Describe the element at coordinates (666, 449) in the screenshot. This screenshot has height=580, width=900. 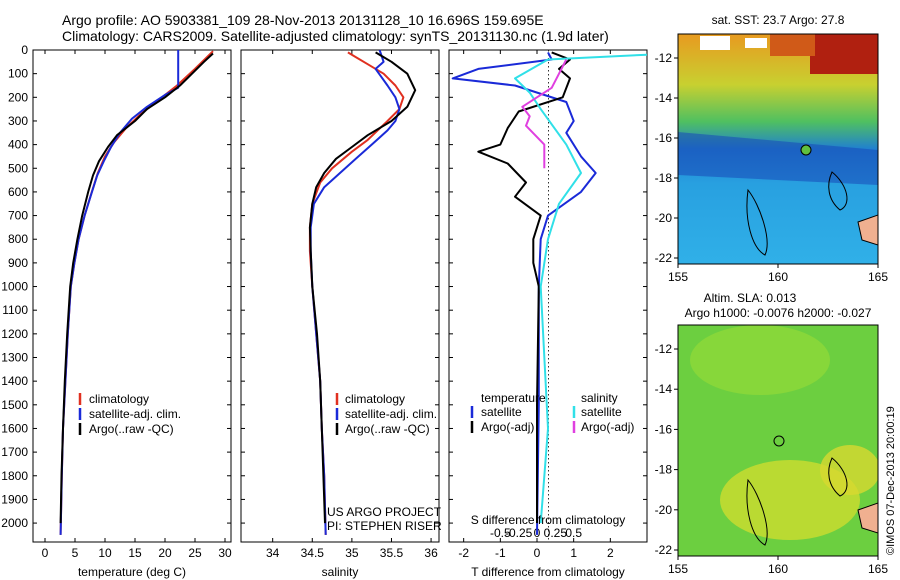
I see `sla-map-lat-ticks: -12 -14 -16 -18 -20 -22` at that location.